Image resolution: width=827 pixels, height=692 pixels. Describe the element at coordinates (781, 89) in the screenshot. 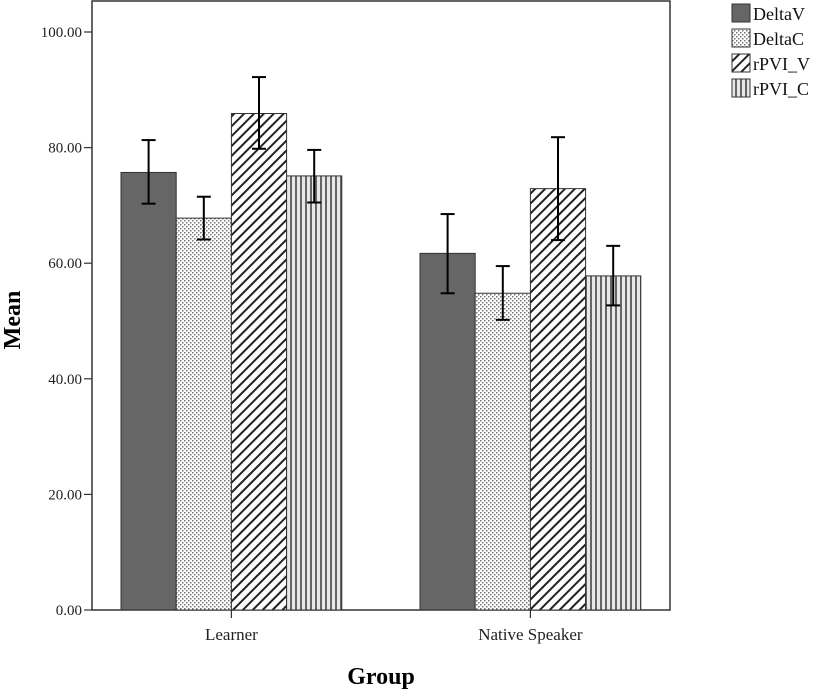

I see `legend-label: rPVI_C` at that location.